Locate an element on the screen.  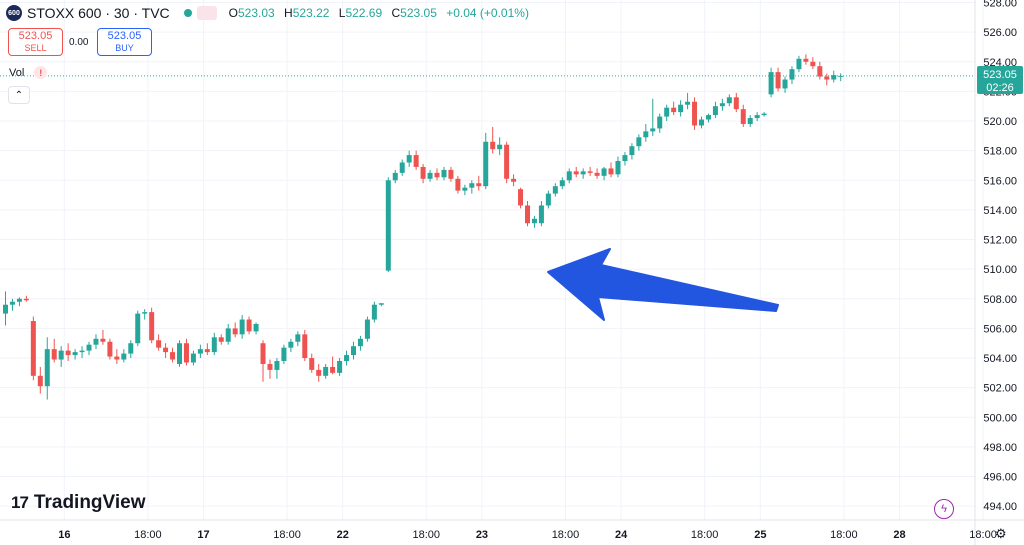
low-label: L is located at coordinates (342, 13).